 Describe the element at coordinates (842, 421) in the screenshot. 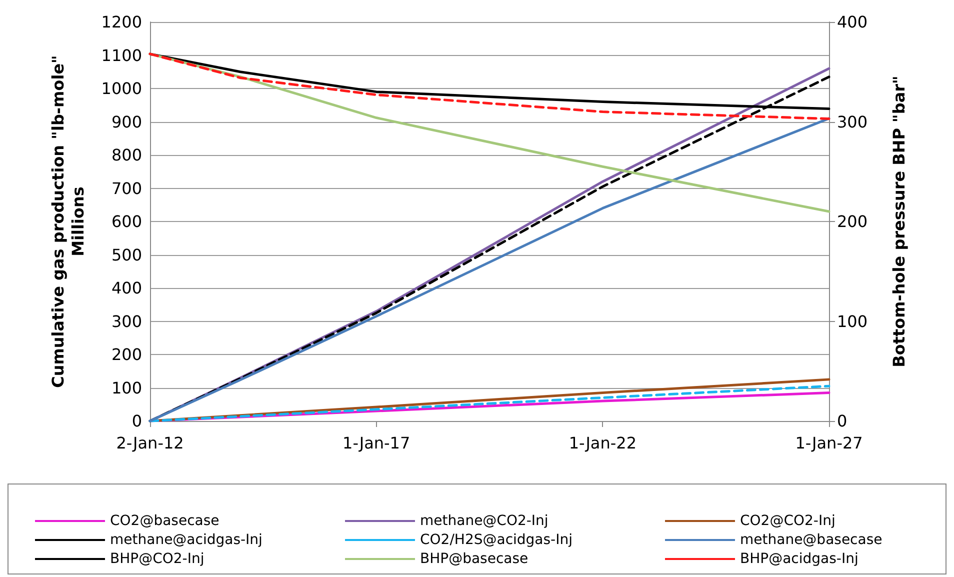

I see `y2-tick-label: 0` at that location.